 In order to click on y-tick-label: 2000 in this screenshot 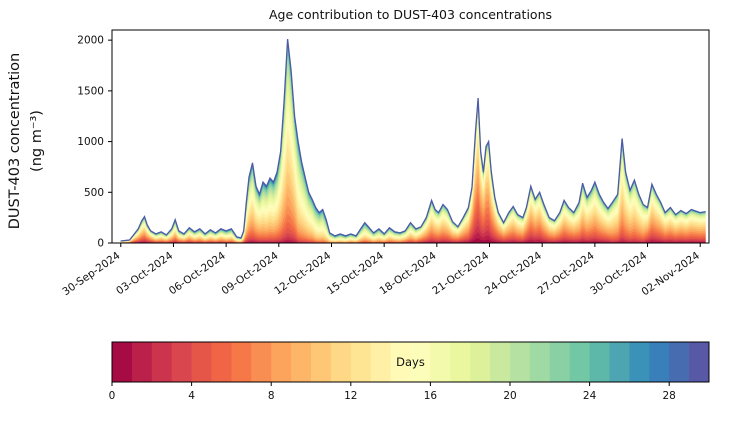, I will do `click(90, 41)`.